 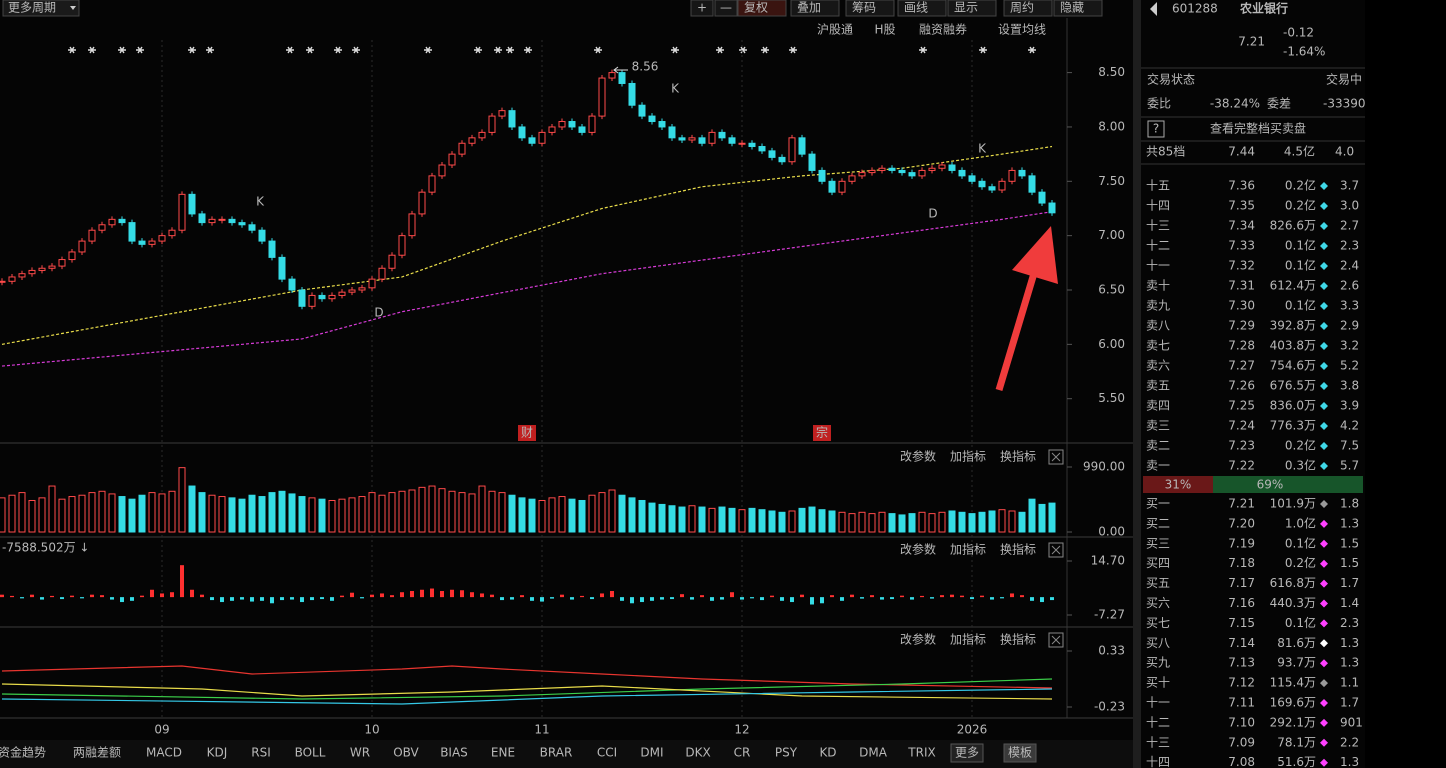 I want to click on book-level: 买三, so click(x=1158, y=543).